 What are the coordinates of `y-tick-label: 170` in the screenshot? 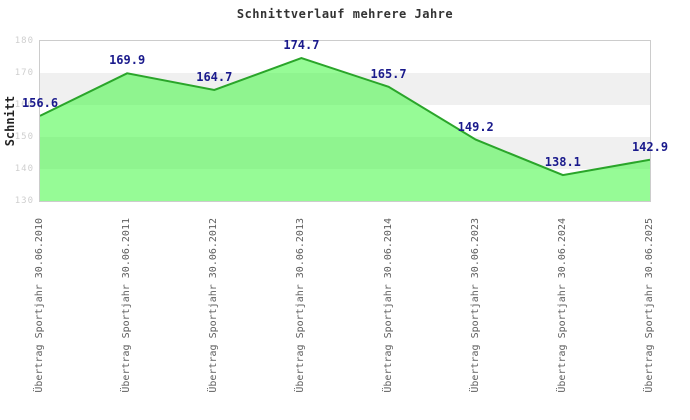 It's located at (24, 73).